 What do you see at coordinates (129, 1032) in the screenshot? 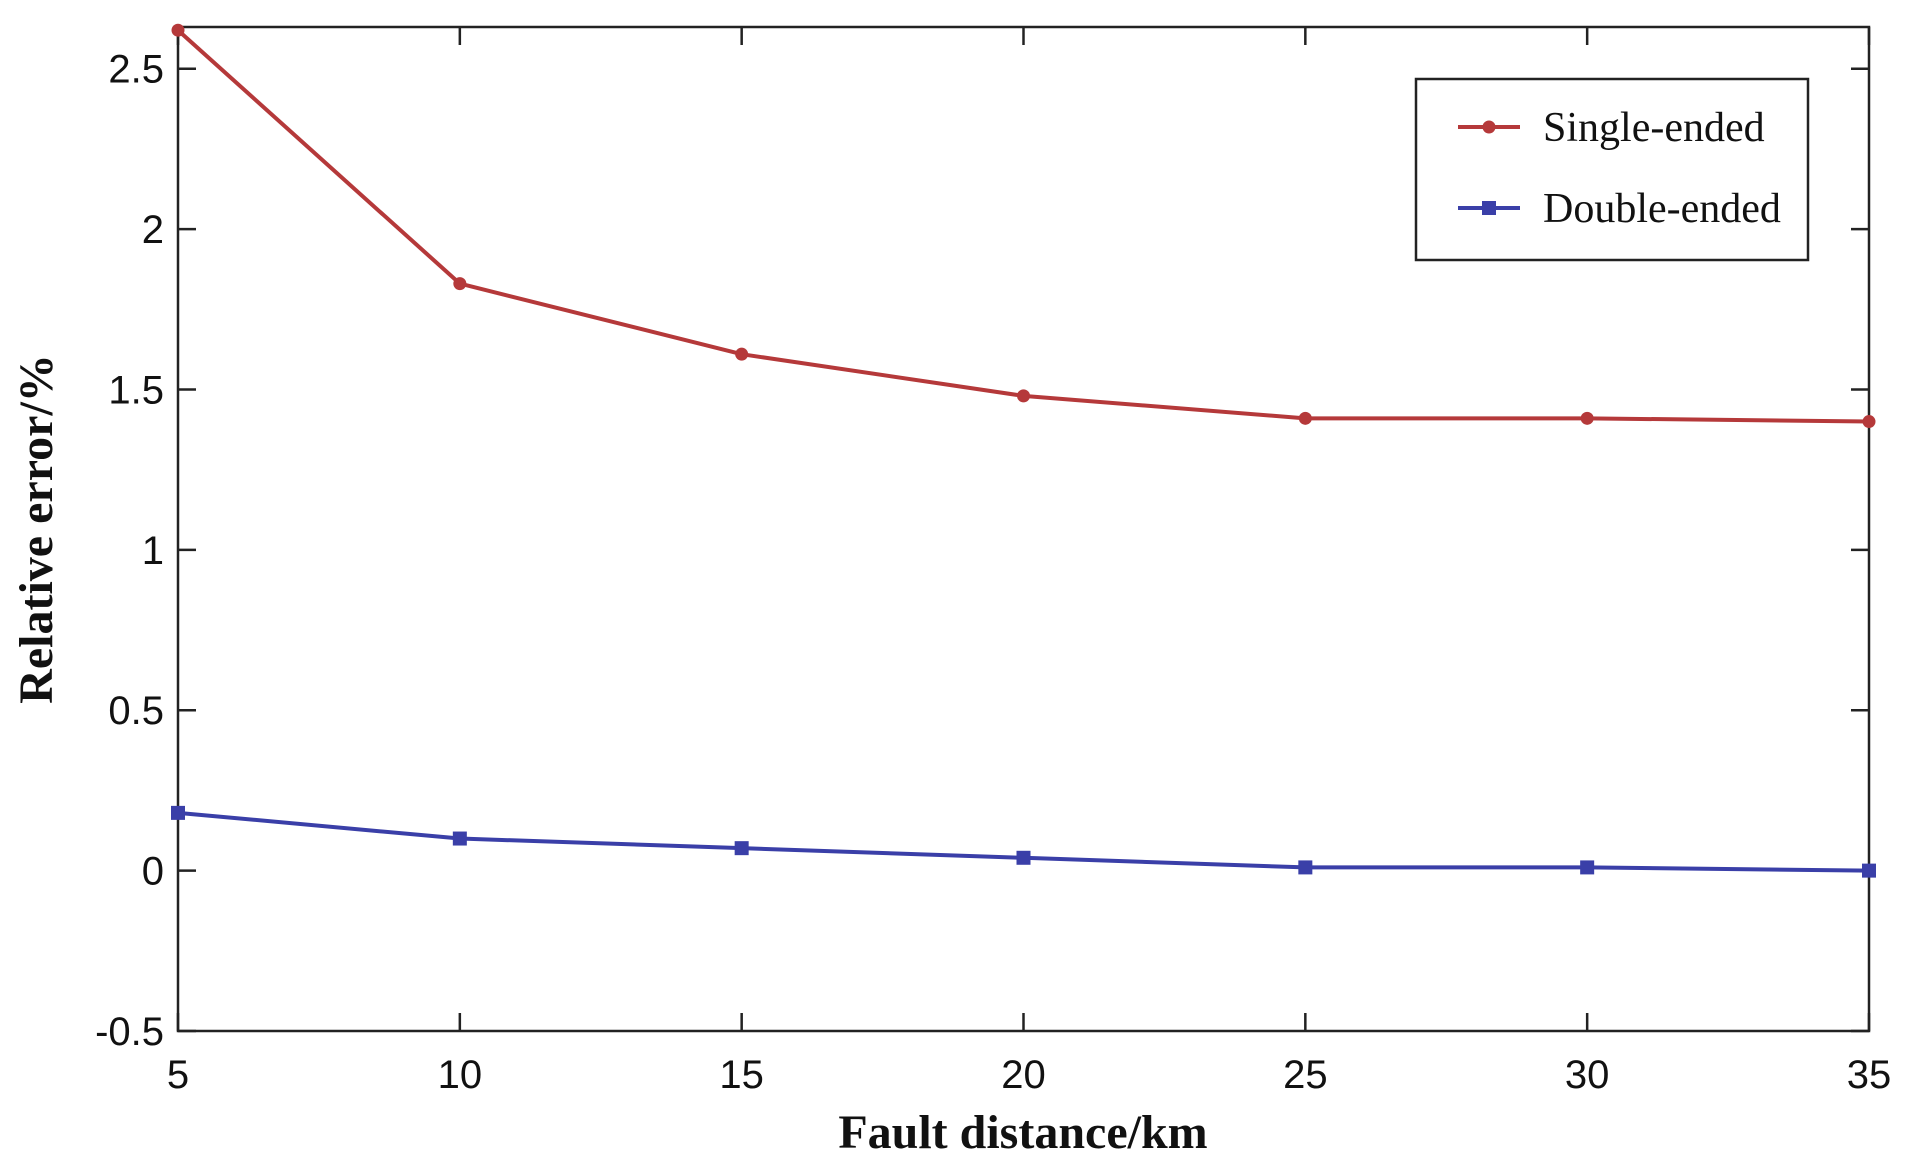
I see `y-tick-label: -0.5` at bounding box center [129, 1032].